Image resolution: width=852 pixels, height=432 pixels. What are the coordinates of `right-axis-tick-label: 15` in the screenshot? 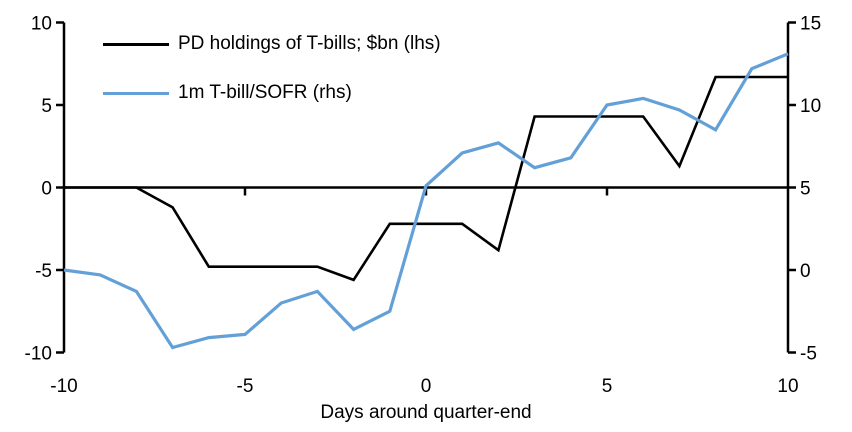 It's located at (810, 24).